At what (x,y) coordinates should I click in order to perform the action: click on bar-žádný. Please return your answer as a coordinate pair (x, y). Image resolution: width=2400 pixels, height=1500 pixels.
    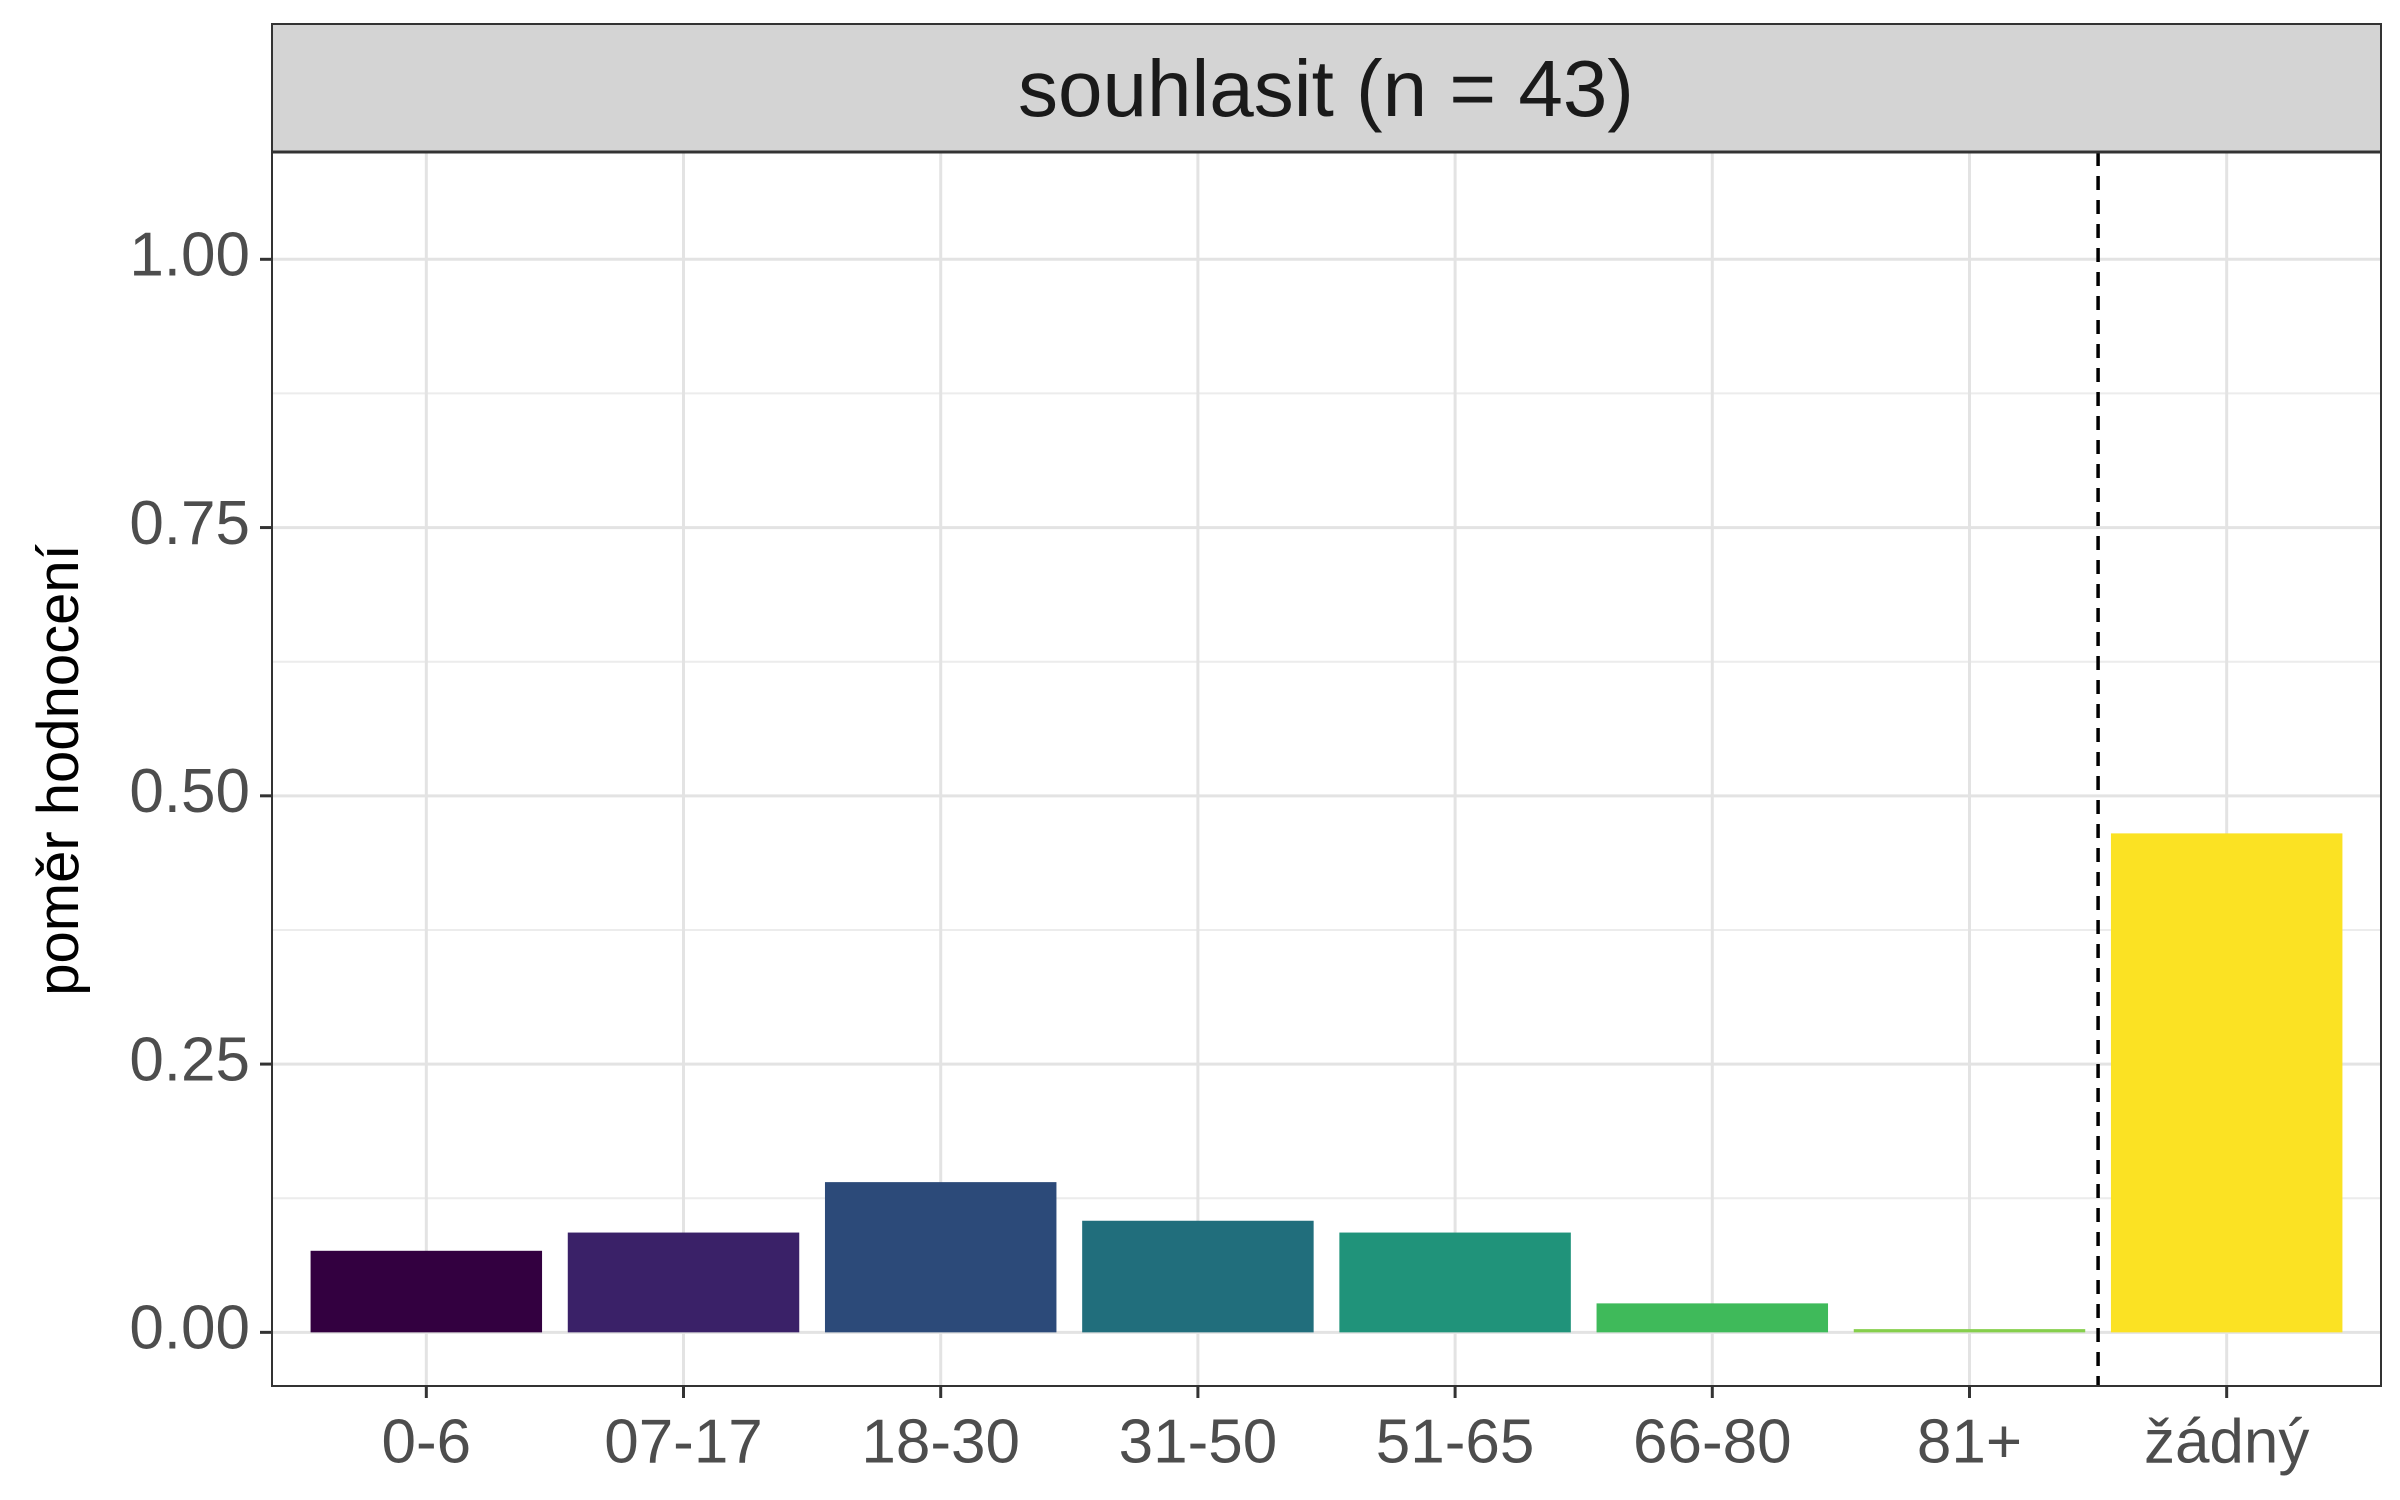
    Looking at the image, I should click on (2226, 1083).